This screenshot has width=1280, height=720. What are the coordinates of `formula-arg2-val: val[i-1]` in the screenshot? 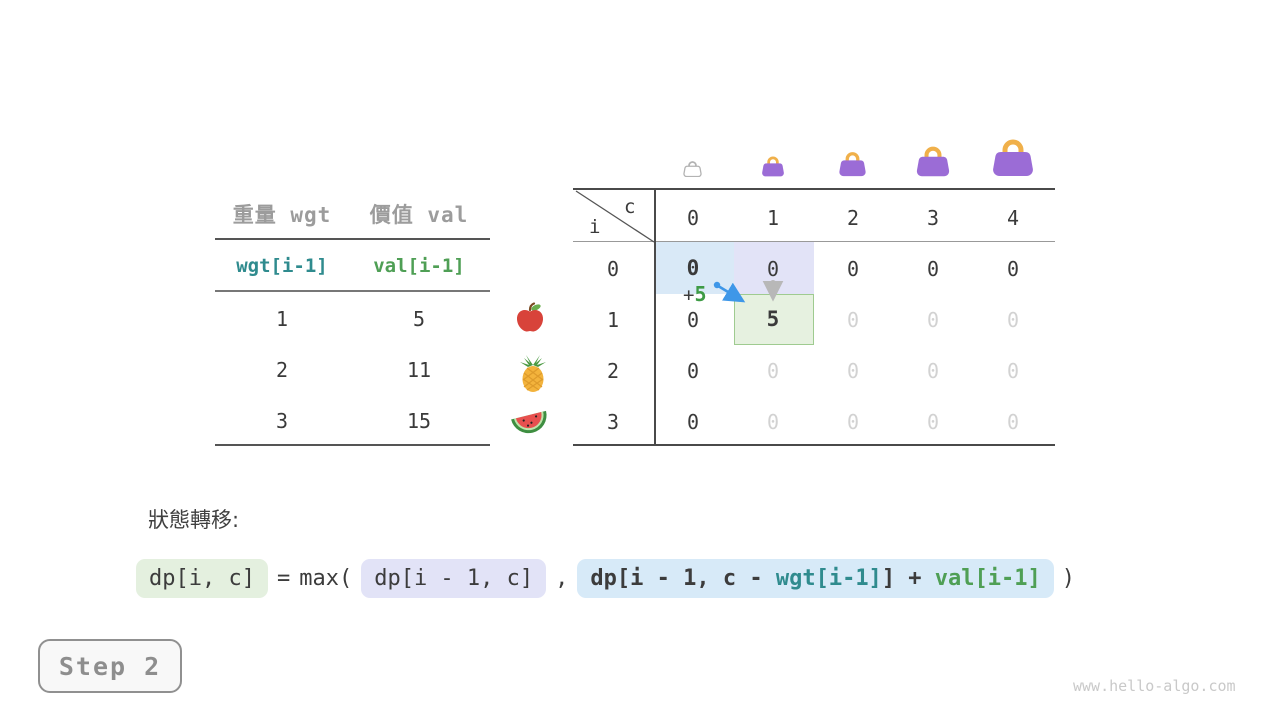 It's located at (987, 578).